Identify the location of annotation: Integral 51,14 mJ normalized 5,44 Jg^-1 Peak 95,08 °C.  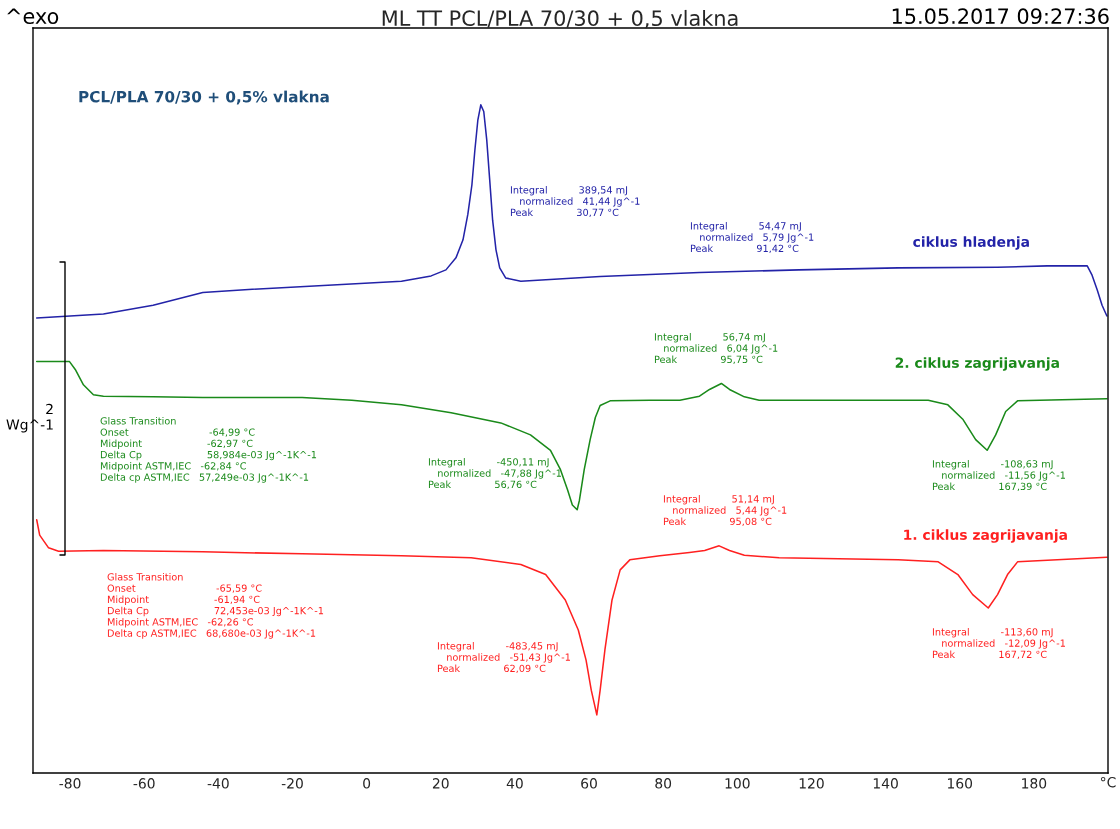
(725, 511).